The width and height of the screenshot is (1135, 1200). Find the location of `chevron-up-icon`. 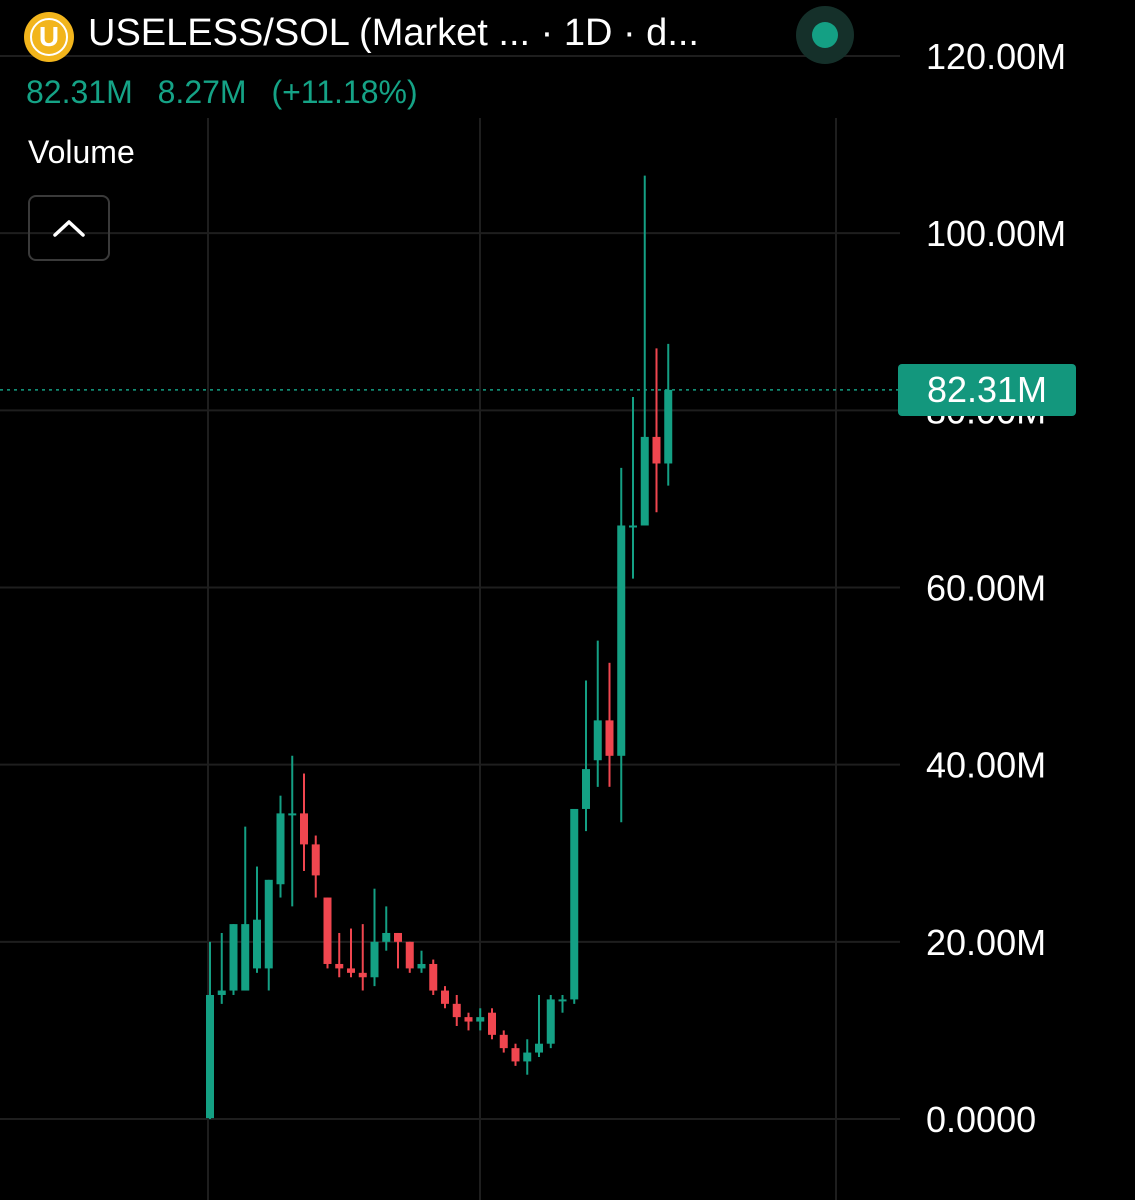

chevron-up-icon is located at coordinates (69, 228).